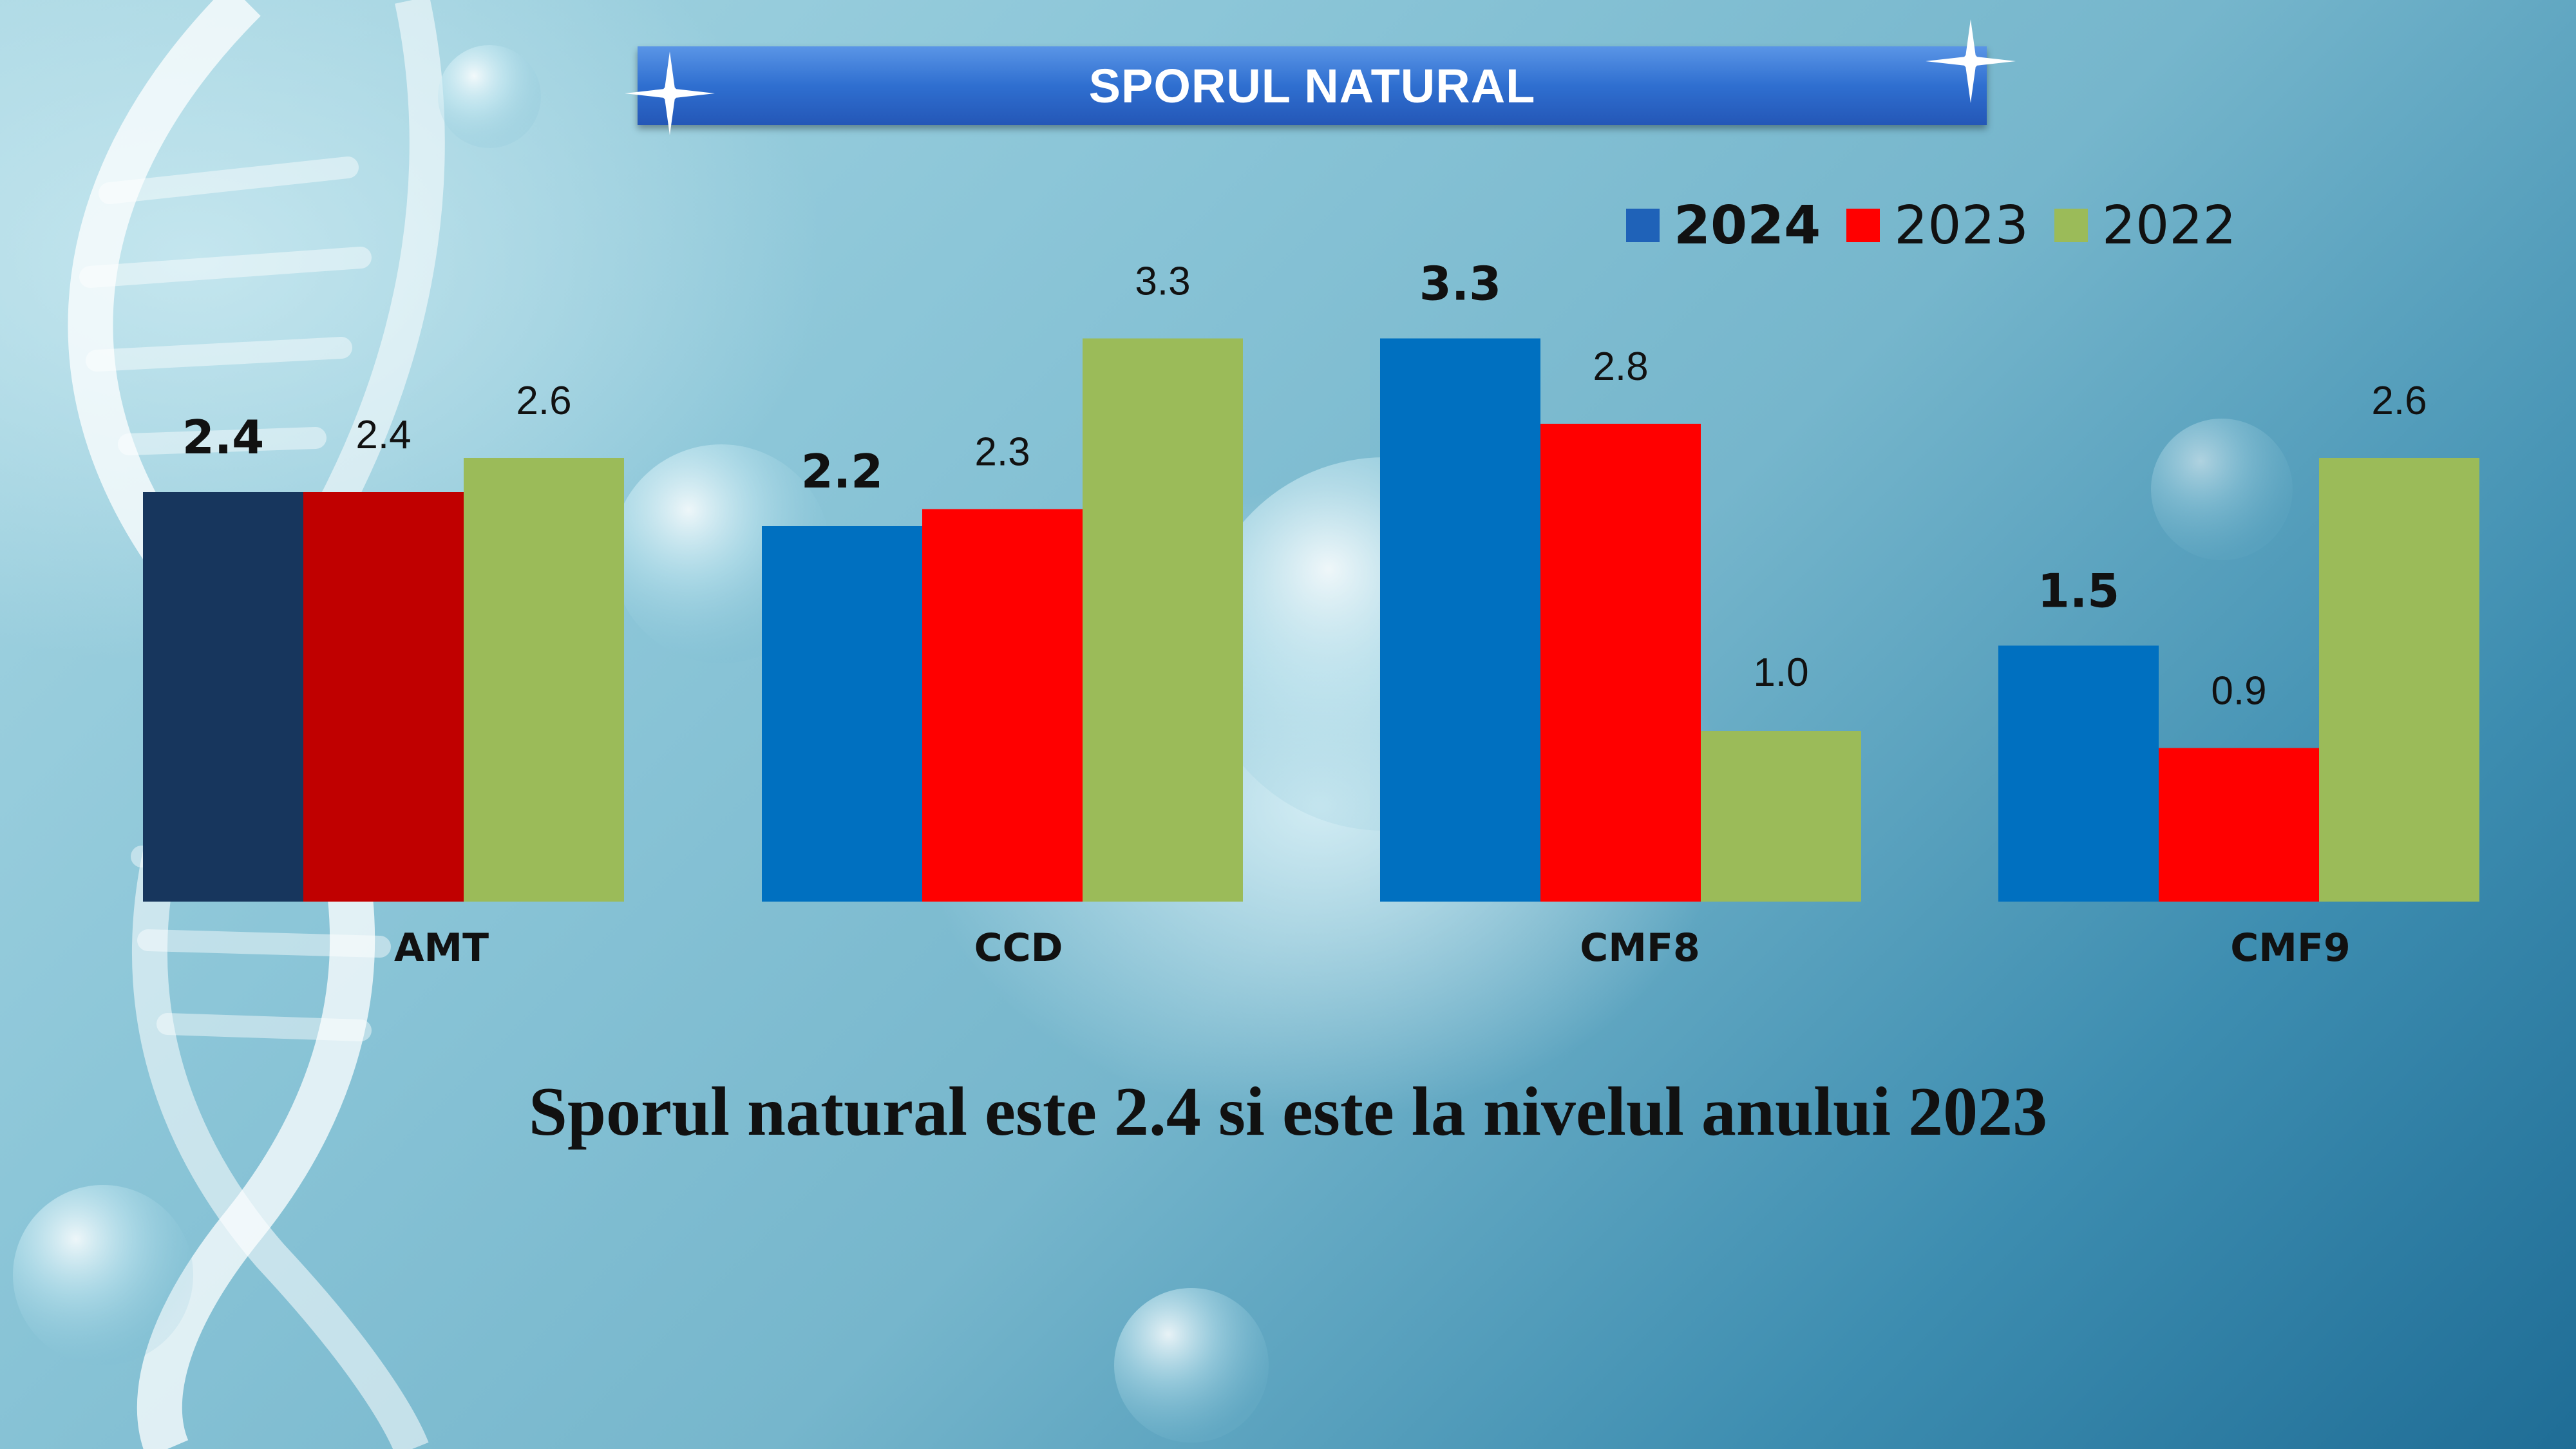 The width and height of the screenshot is (2576, 1449). I want to click on value-label-ccd-2022: 3.3, so click(1162, 282).